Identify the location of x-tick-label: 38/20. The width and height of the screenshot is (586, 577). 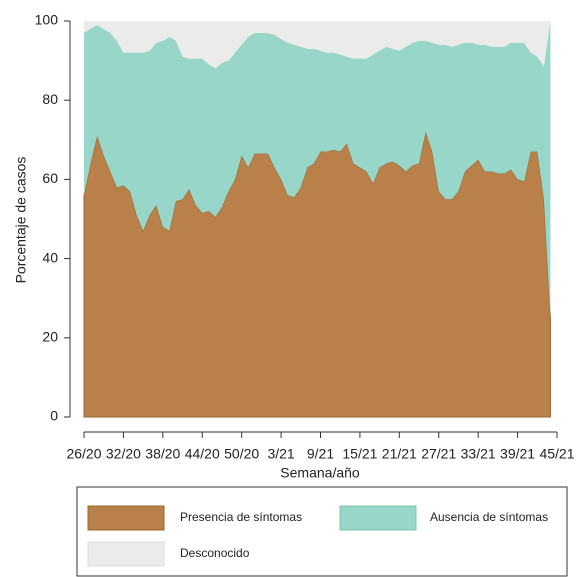
(162, 454).